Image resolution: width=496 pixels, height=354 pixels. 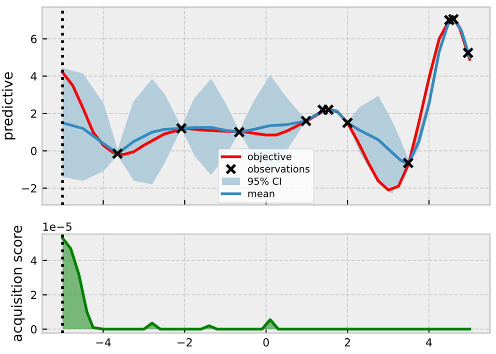 I want to click on x-tick-label: −4, so click(x=103, y=342).